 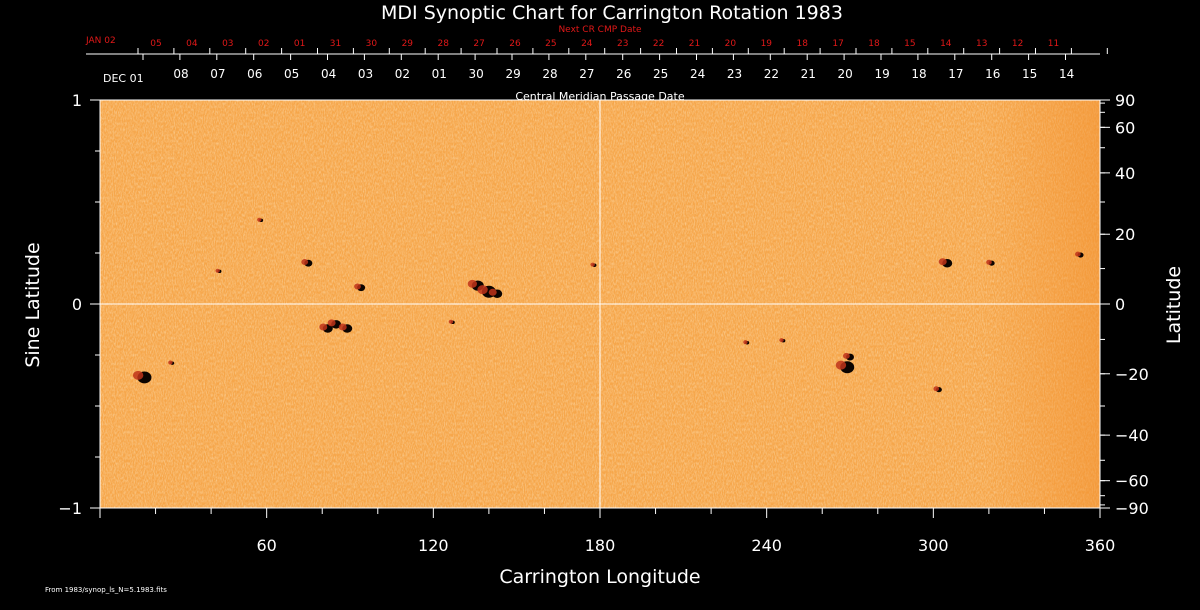 I want to click on cmp-date-label: 30, so click(x=476, y=74).